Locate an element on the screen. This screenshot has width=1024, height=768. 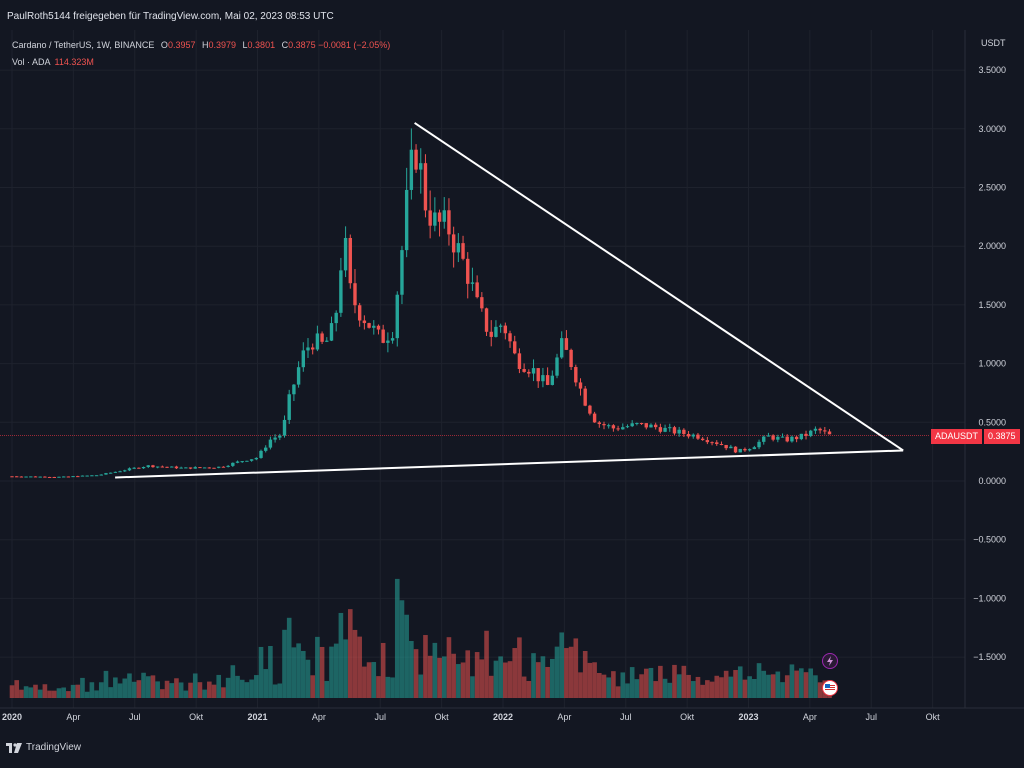
currency-unit-label: USDT is located at coordinates (993, 43).